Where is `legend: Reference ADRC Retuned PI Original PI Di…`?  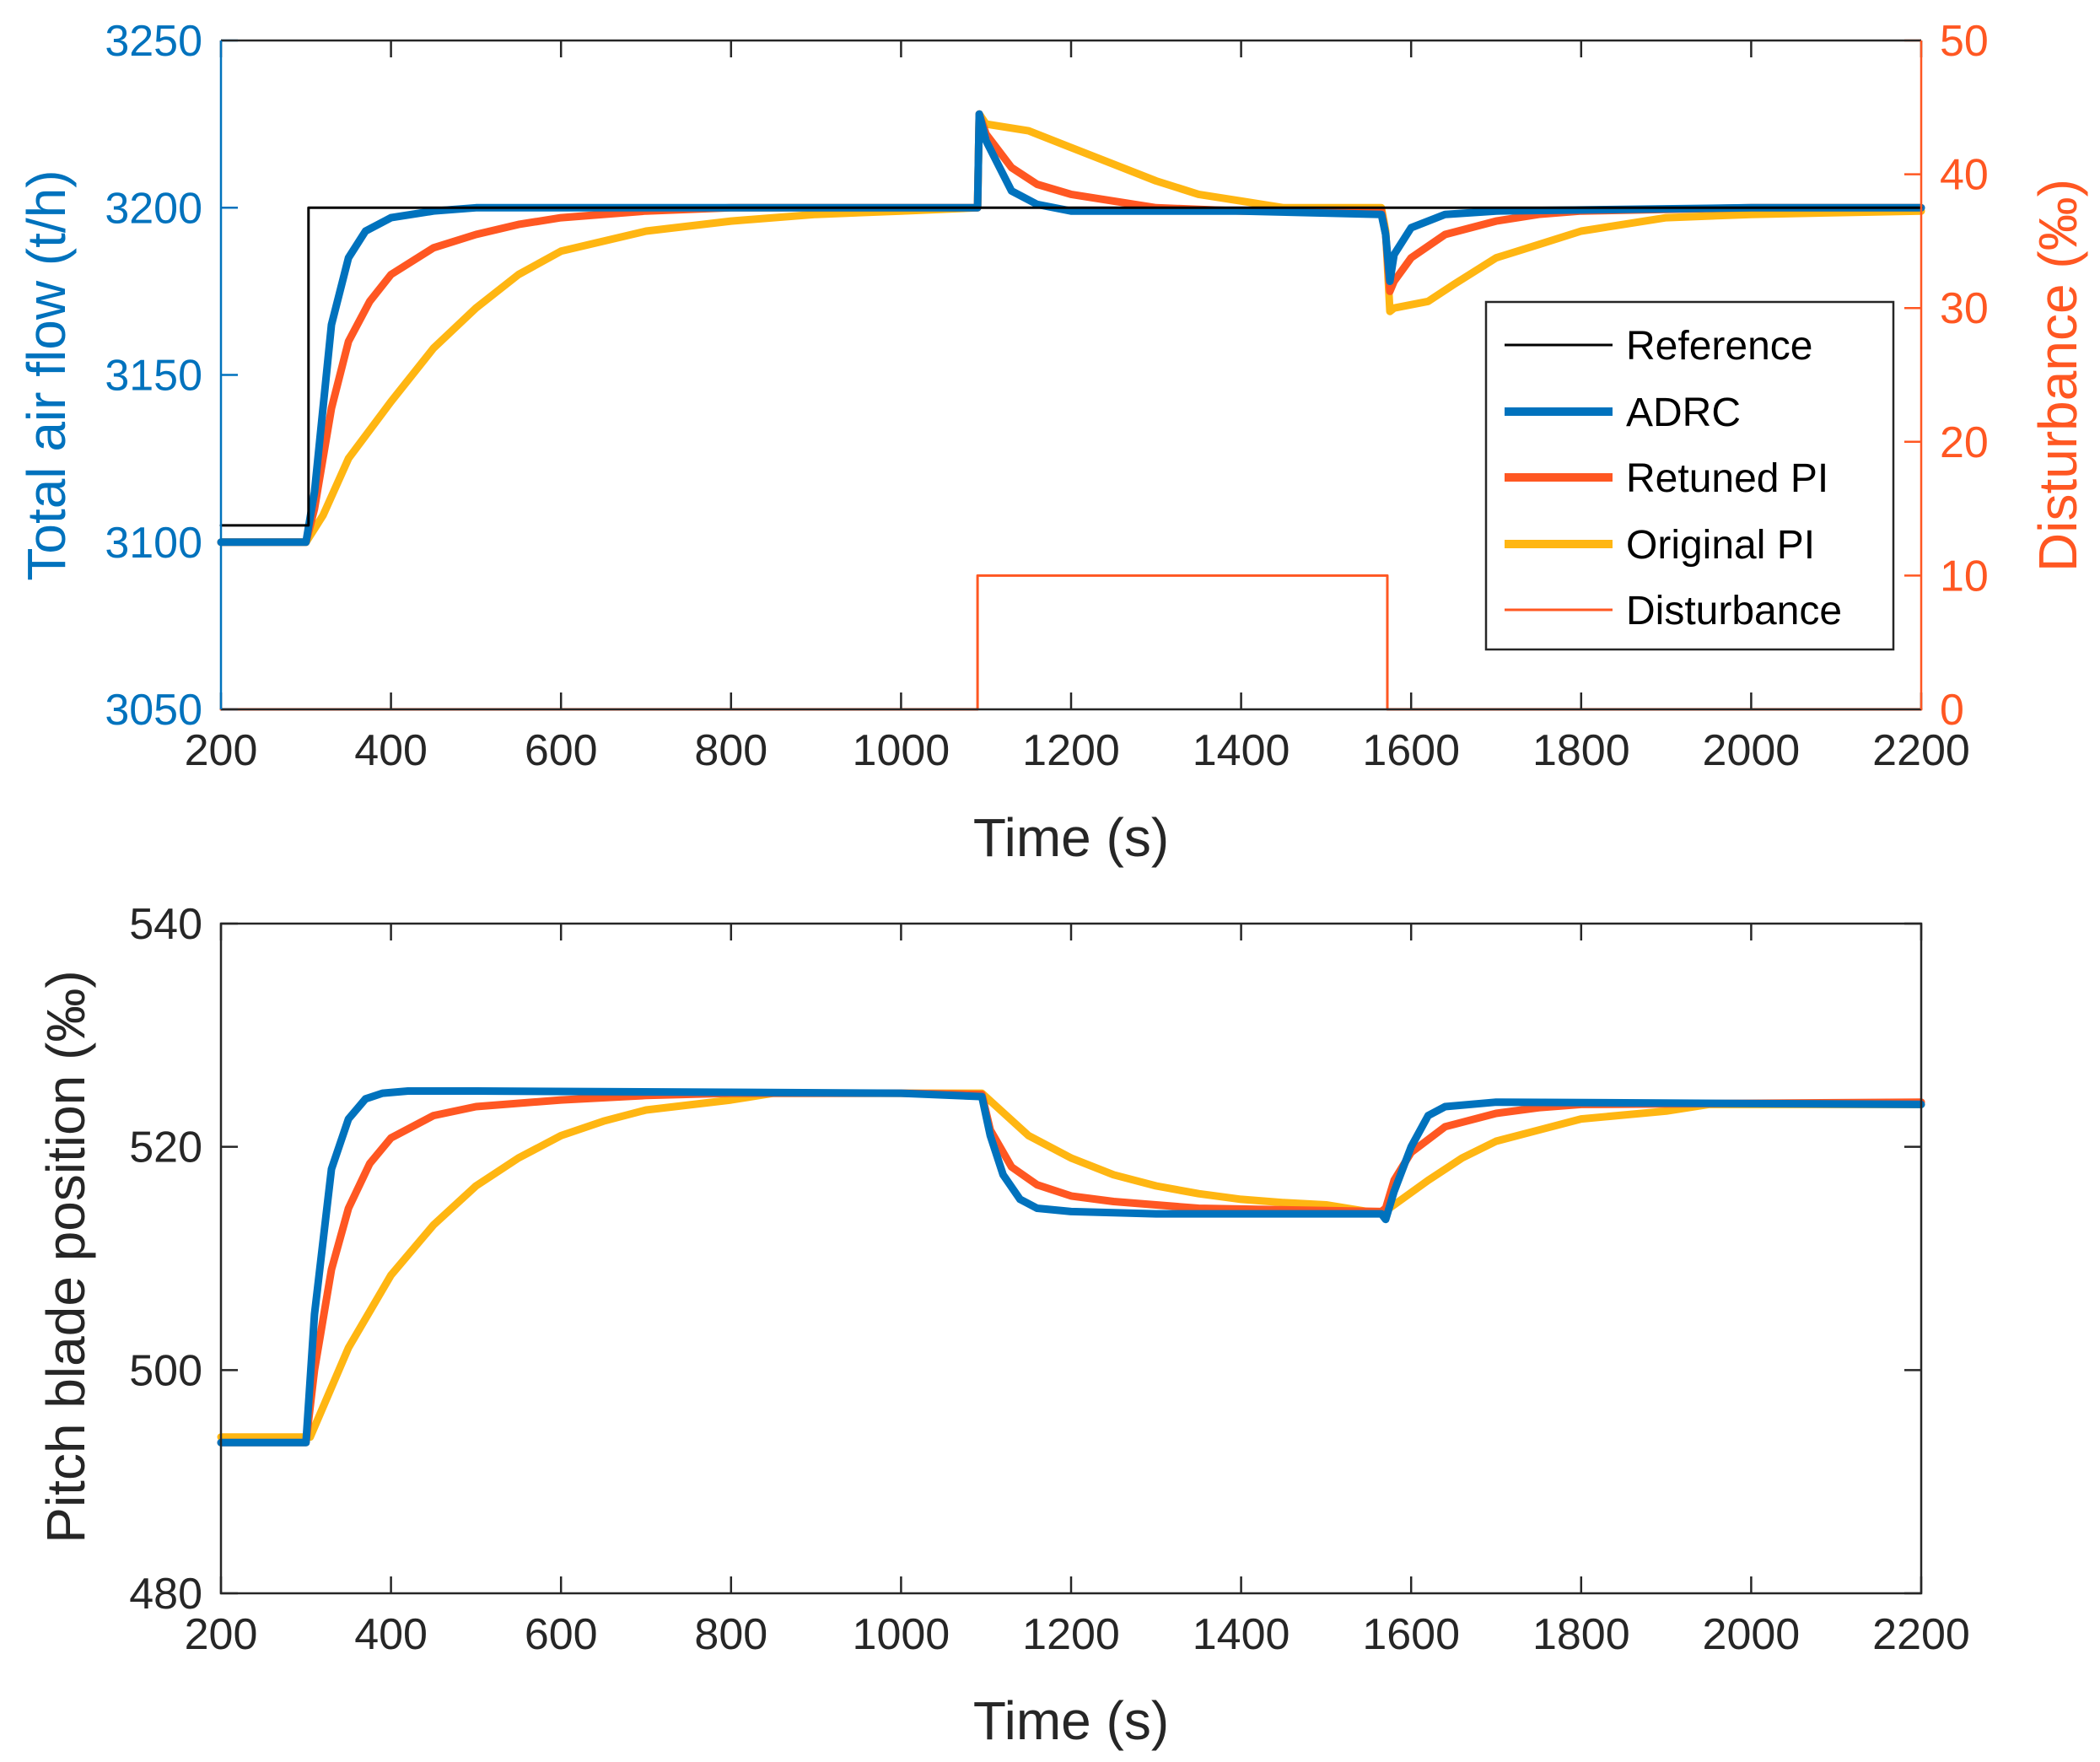
legend: Reference ADRC Retuned PI Original PI Di… is located at coordinates (1690, 476).